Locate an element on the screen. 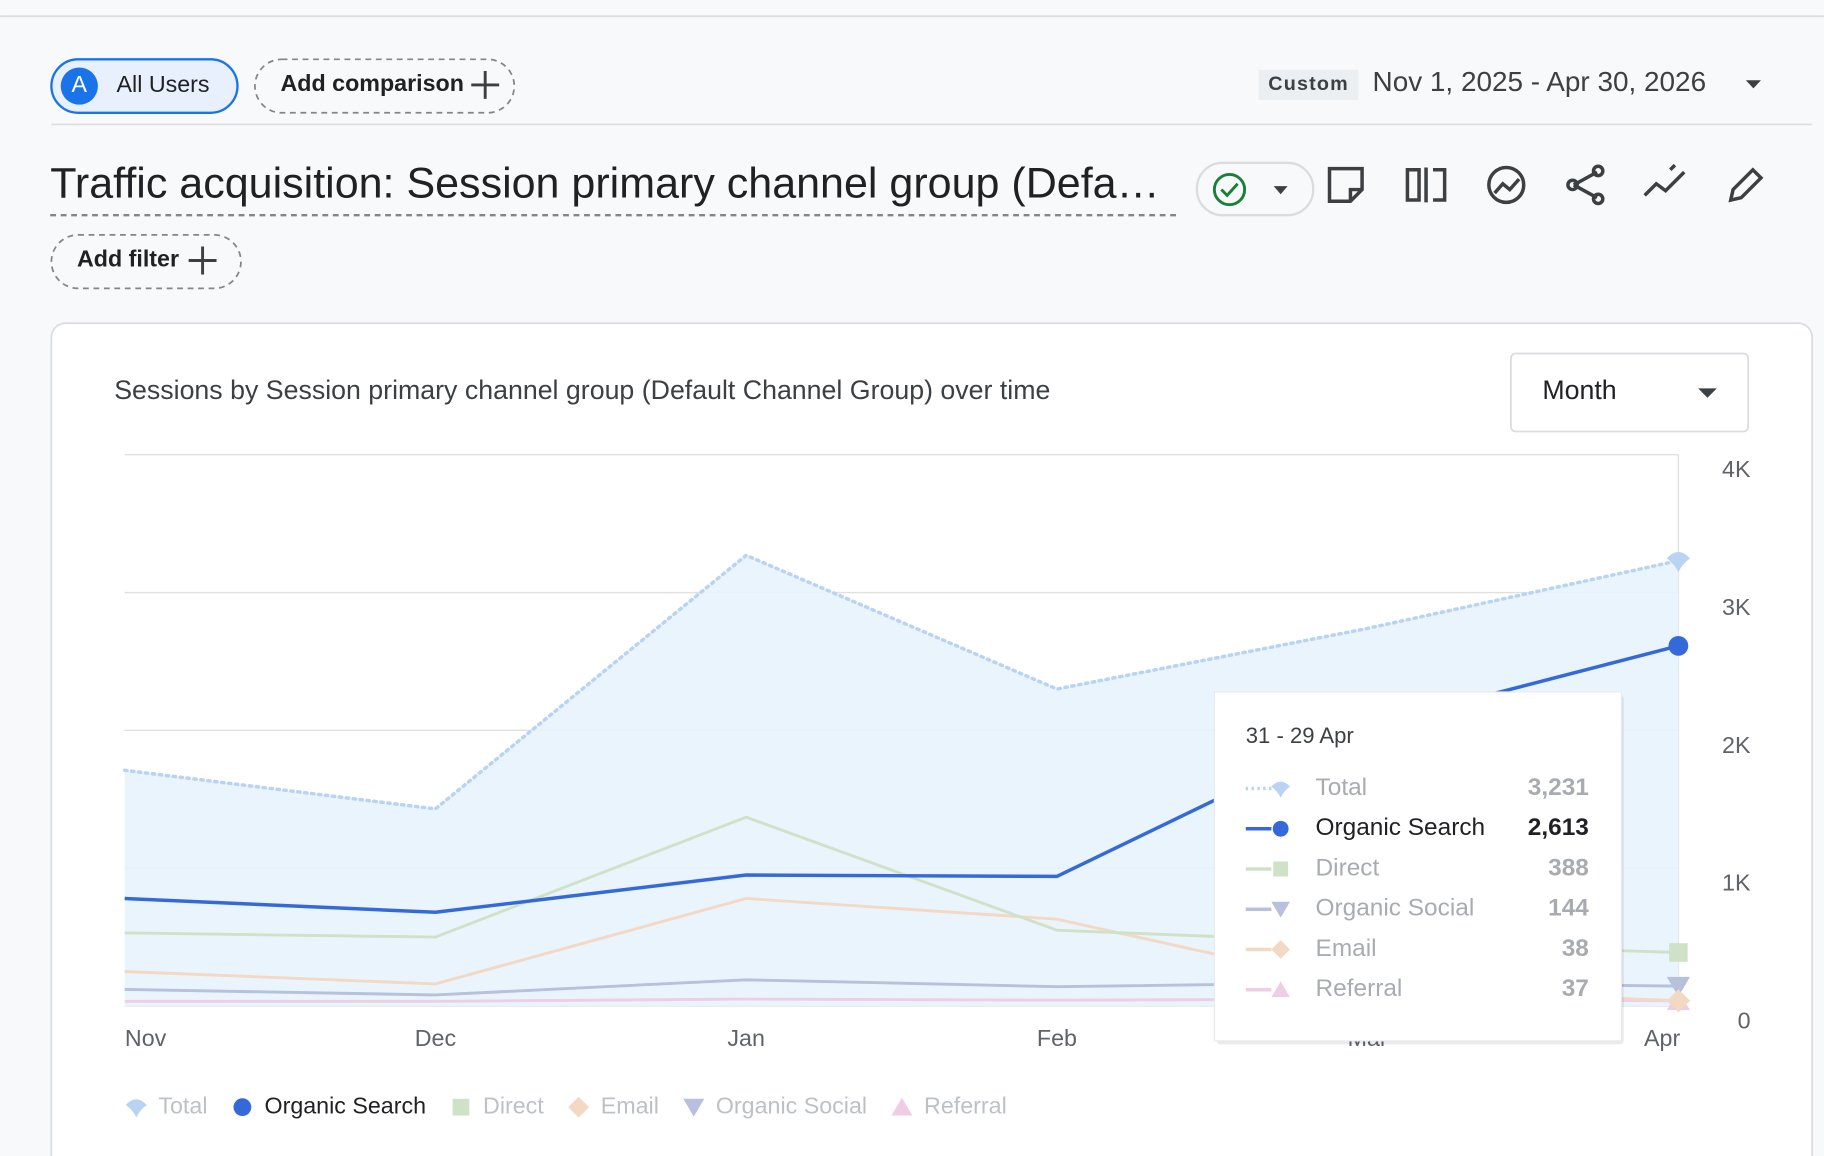  explore-icon is located at coordinates (1506, 185).